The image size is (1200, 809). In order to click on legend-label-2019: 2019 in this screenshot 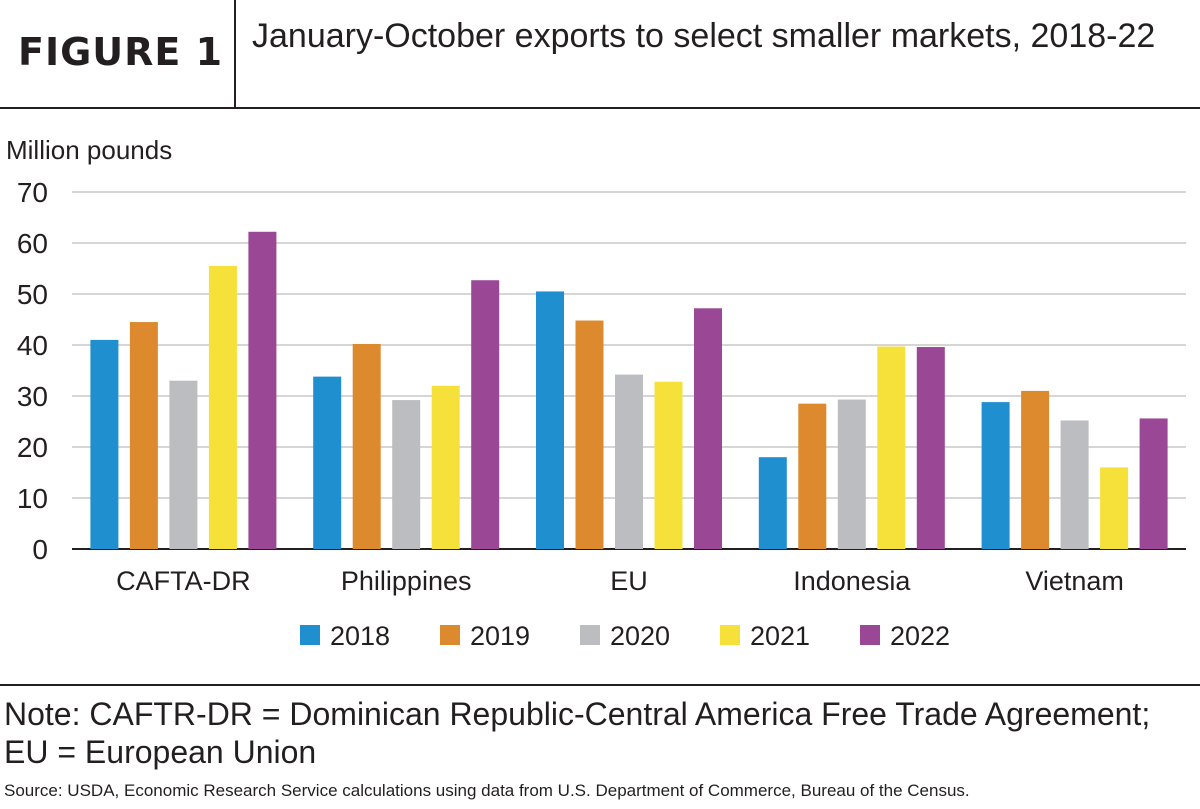, I will do `click(500, 636)`.